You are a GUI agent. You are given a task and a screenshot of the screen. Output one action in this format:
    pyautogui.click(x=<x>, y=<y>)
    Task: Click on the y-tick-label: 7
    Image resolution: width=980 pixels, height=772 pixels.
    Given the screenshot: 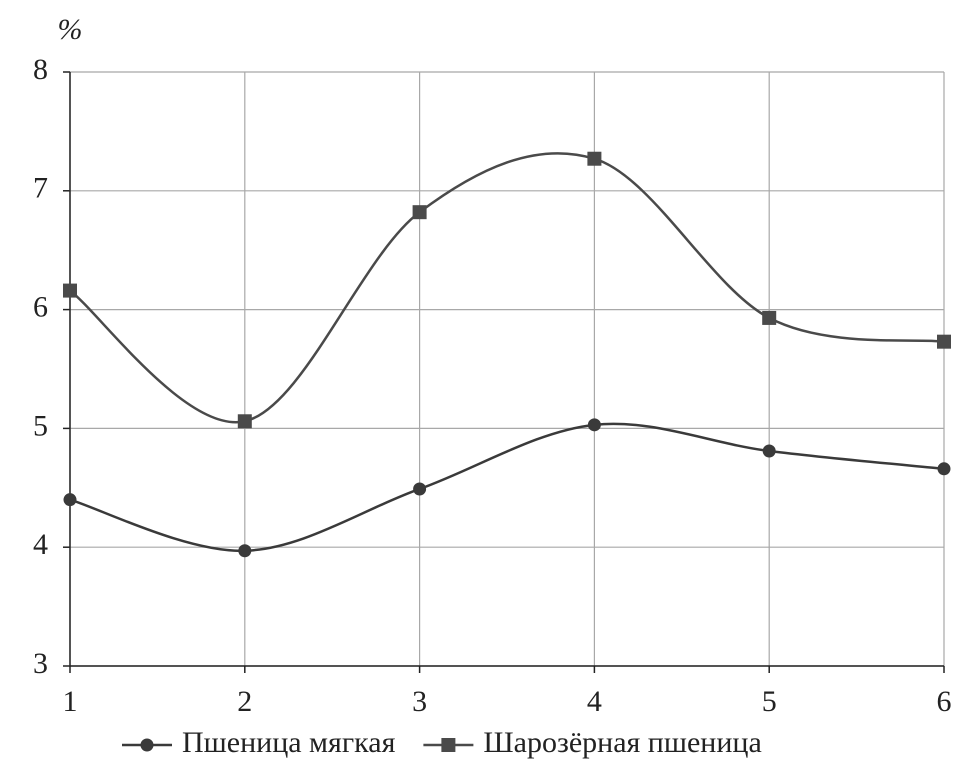 What is the action you would take?
    pyautogui.click(x=40, y=188)
    